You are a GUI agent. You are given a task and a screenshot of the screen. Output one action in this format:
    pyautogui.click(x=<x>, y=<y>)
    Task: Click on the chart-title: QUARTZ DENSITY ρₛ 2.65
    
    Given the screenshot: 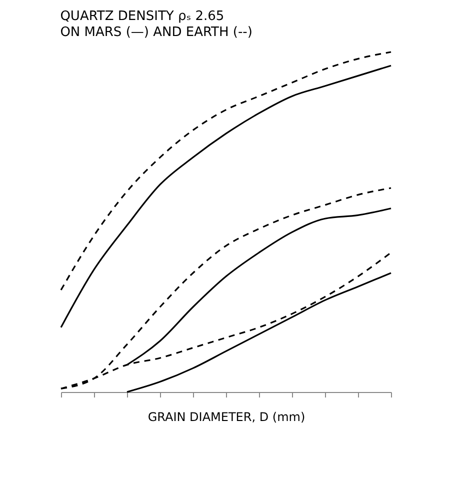 What is the action you would take?
    pyautogui.click(x=142, y=16)
    